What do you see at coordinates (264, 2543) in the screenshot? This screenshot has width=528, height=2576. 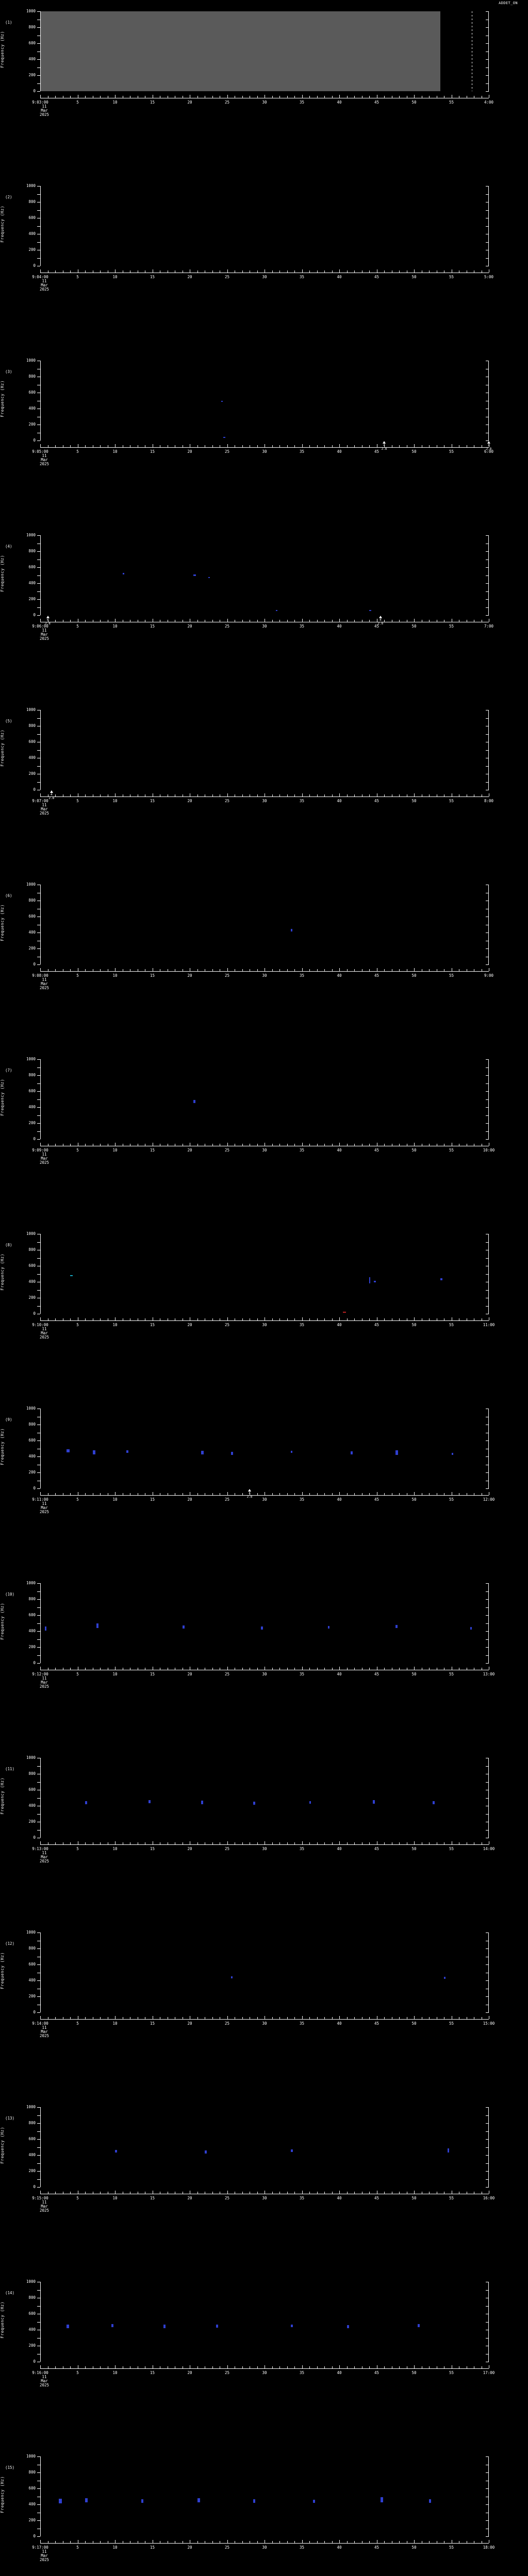 I see `x-axis-line` at bounding box center [264, 2543].